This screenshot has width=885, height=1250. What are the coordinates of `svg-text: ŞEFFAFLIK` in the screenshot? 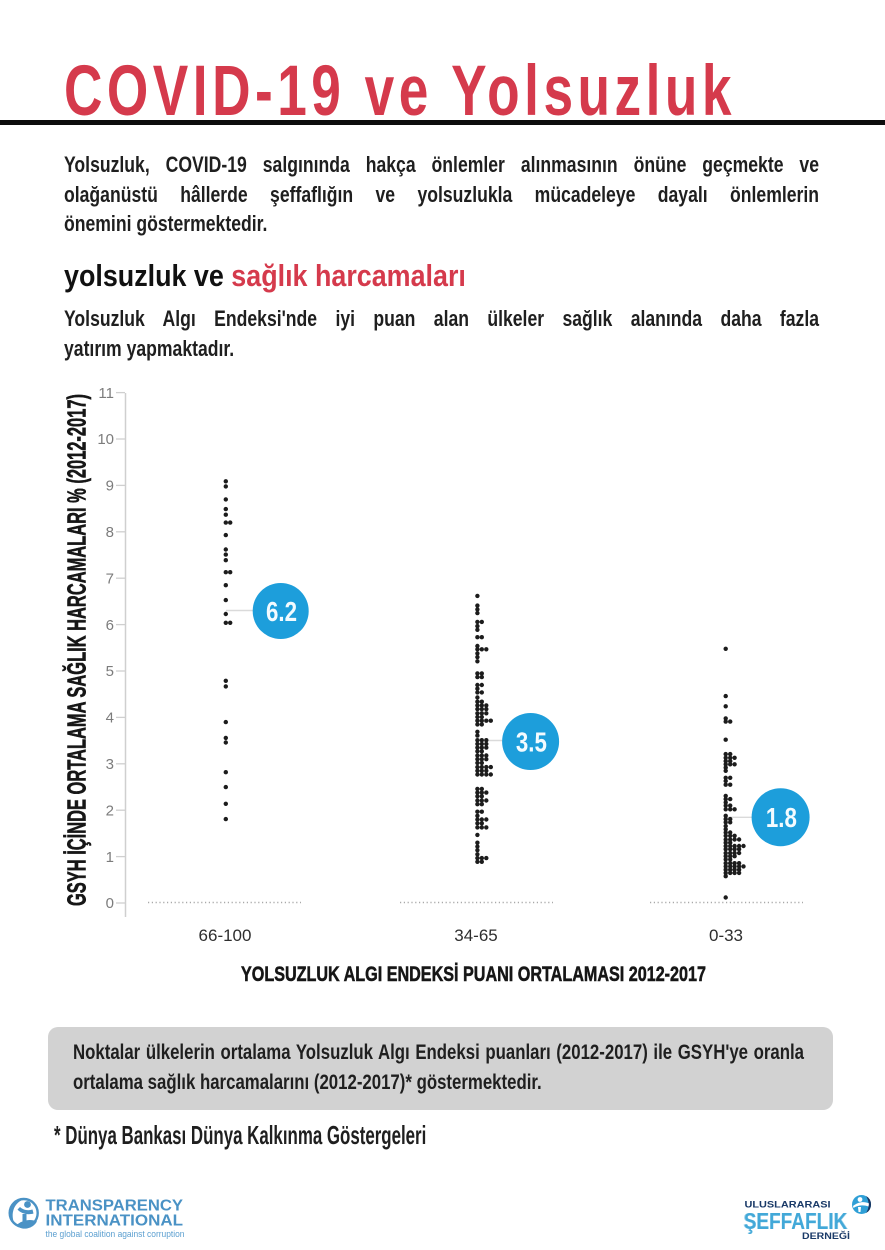 It's located at (795, 1221).